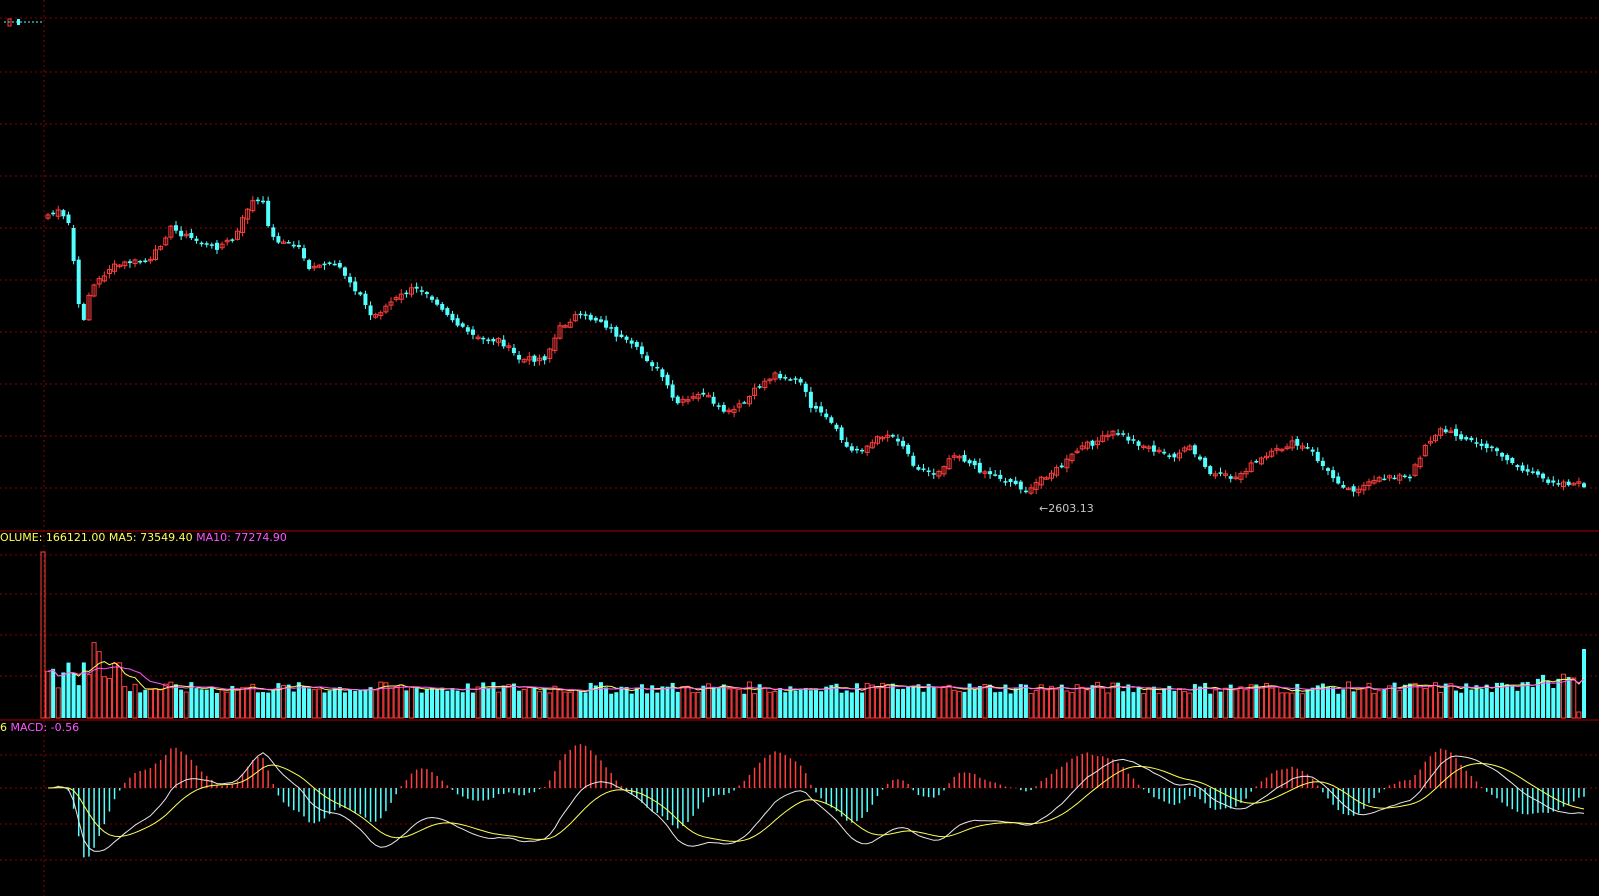  Describe the element at coordinates (816, 679) in the screenshot. I see `volume-ma10-line` at that location.